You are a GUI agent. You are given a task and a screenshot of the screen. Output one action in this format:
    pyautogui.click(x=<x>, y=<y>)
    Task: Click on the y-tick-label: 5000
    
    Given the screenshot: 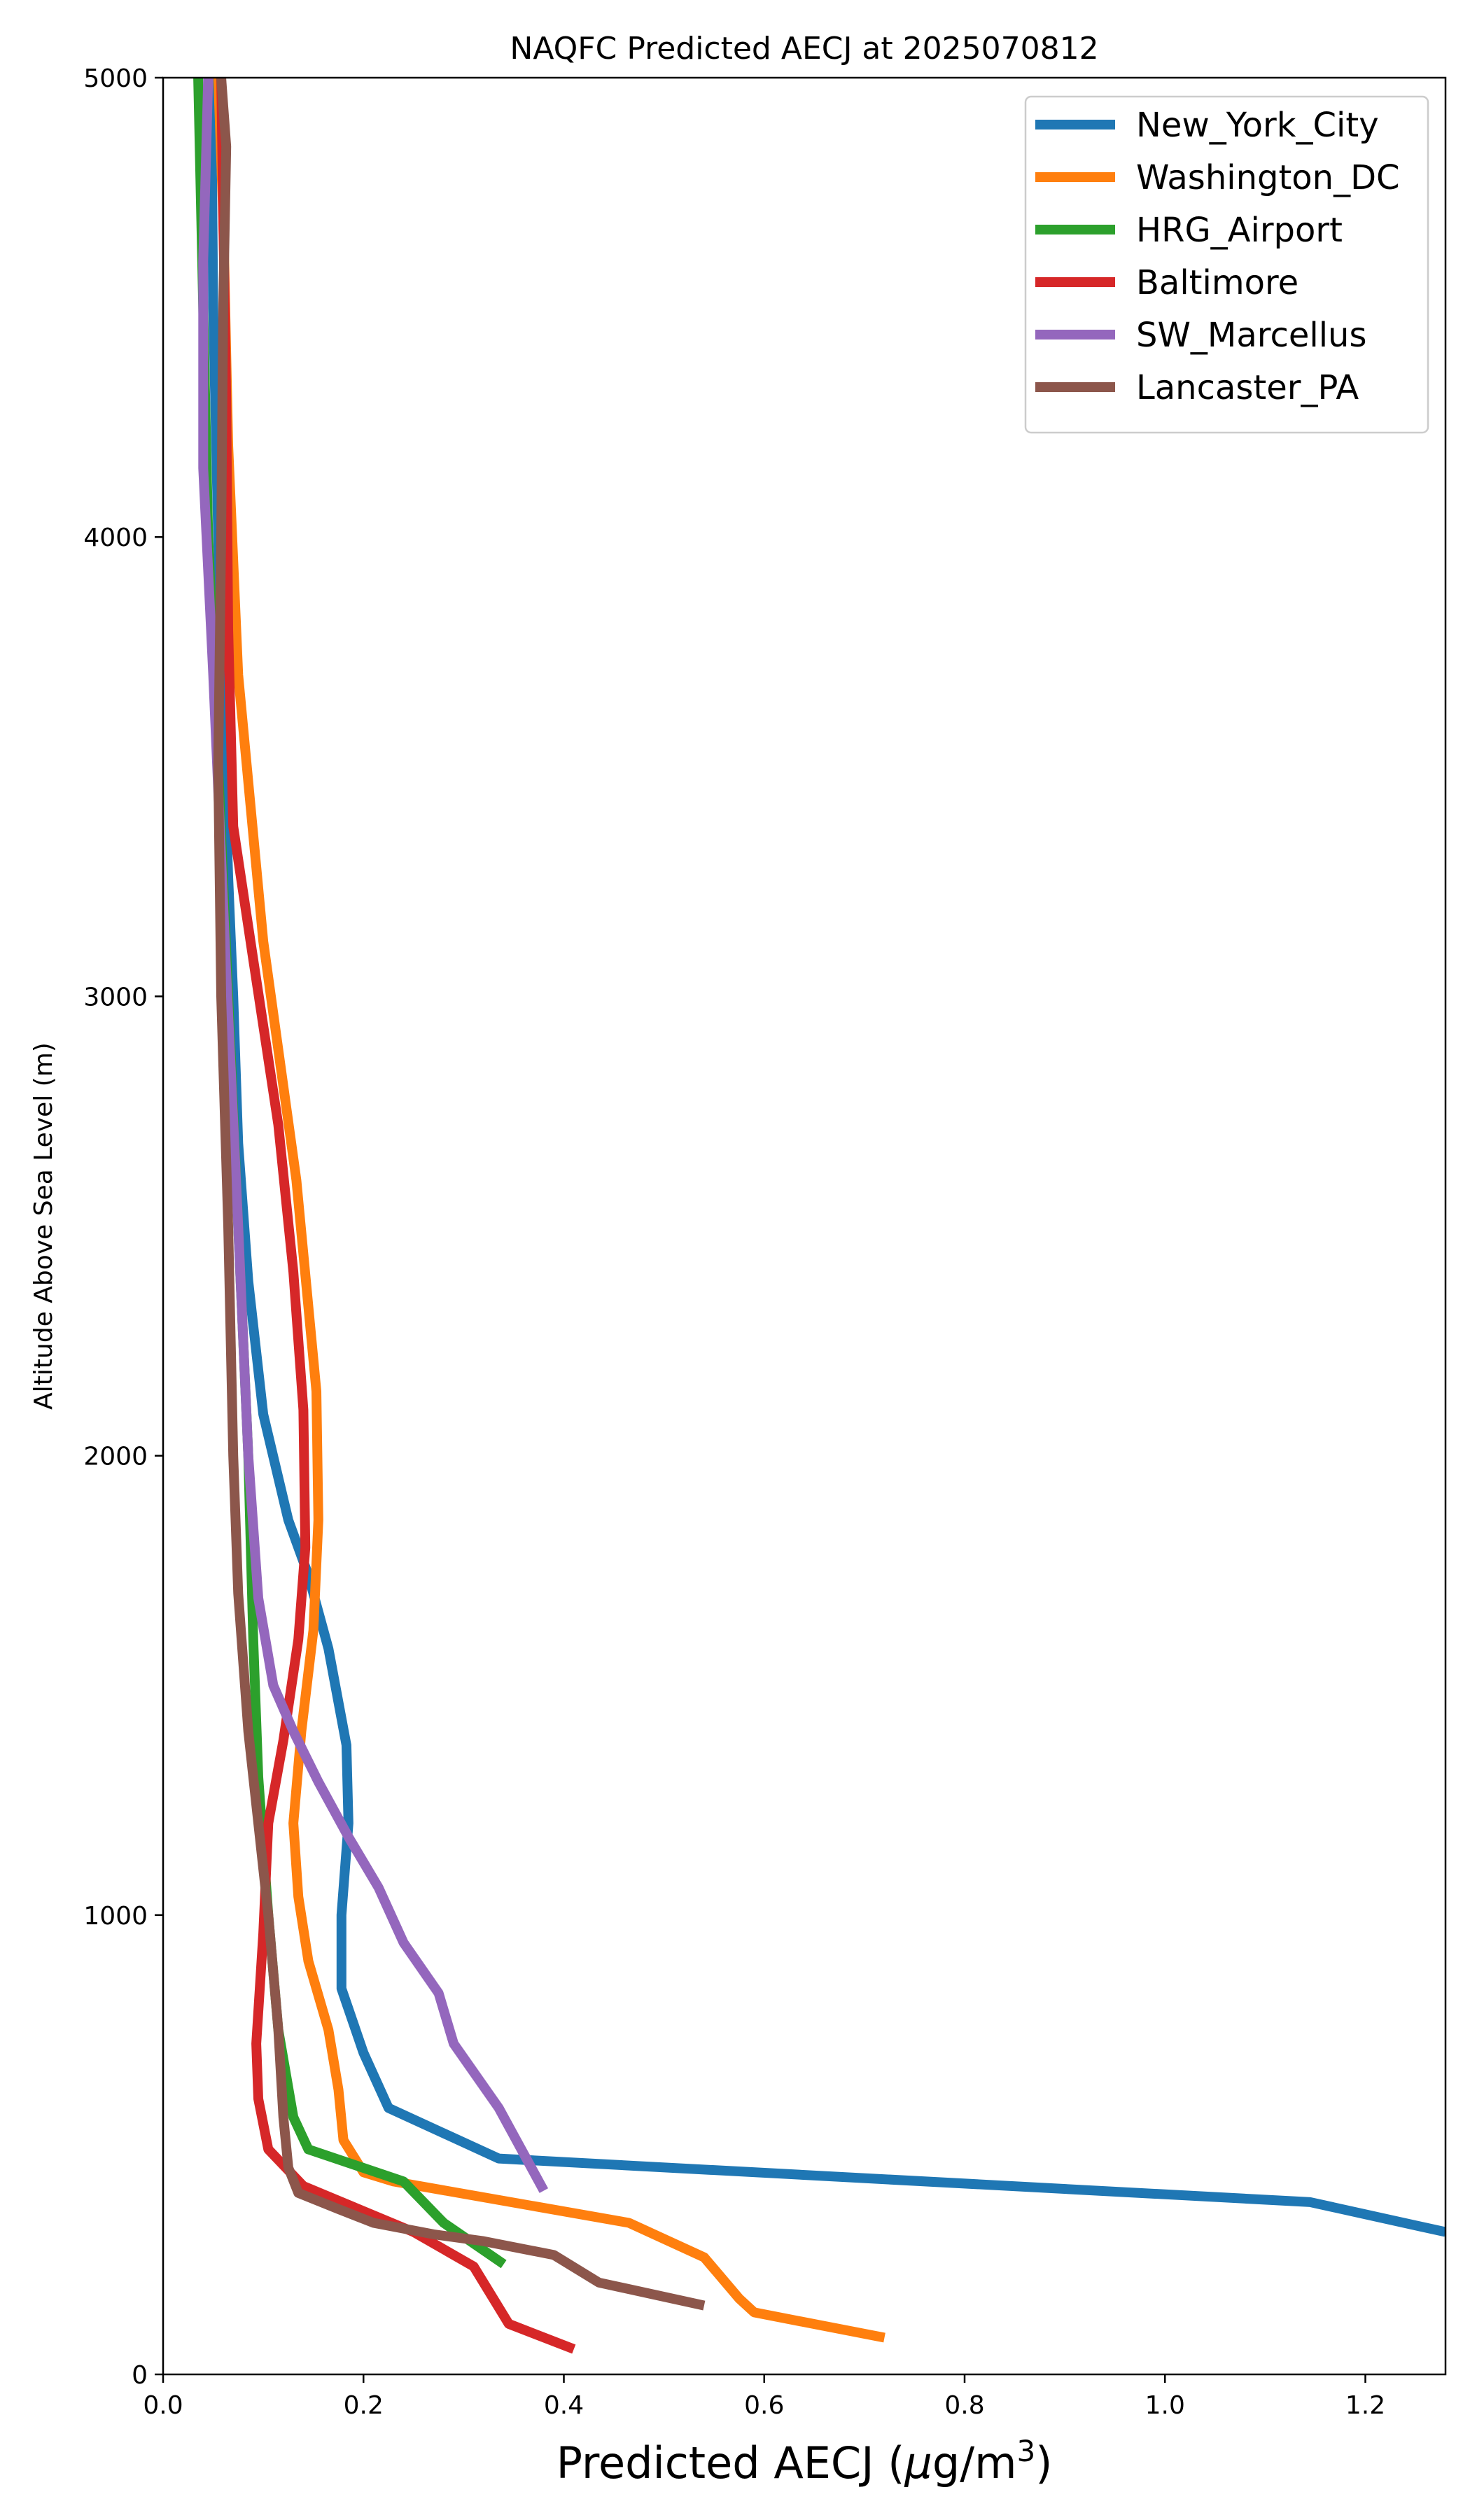 What is the action you would take?
    pyautogui.click(x=115, y=78)
    